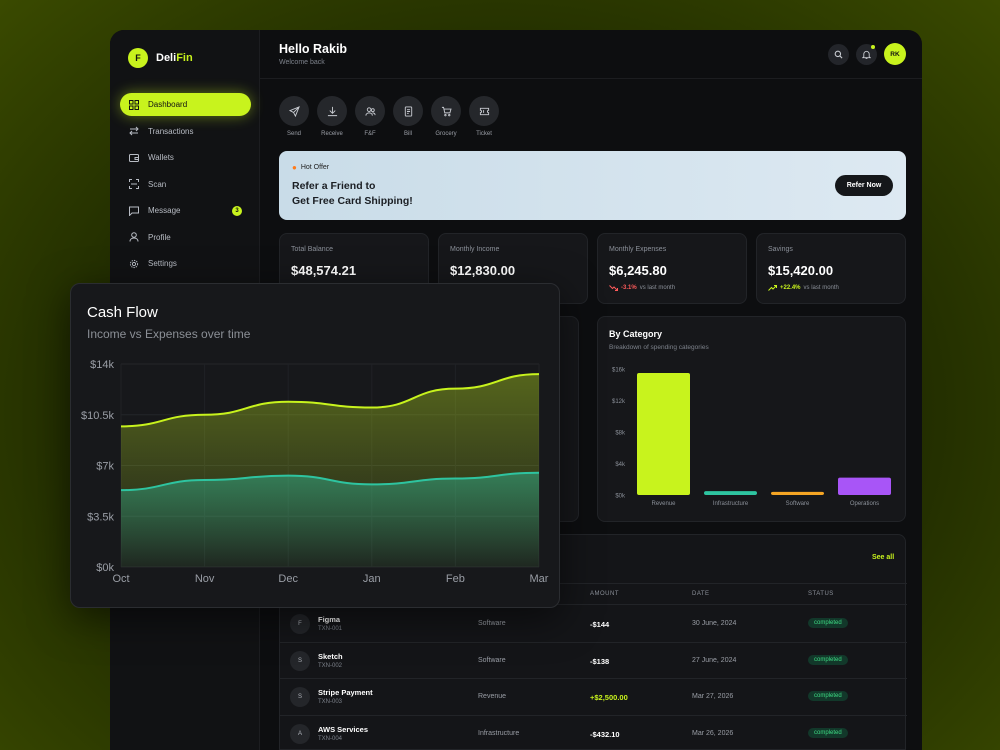 Image resolution: width=1000 pixels, height=750 pixels. What do you see at coordinates (713, 733) in the screenshot?
I see `transaction-date: Mar 26, 2026` at bounding box center [713, 733].